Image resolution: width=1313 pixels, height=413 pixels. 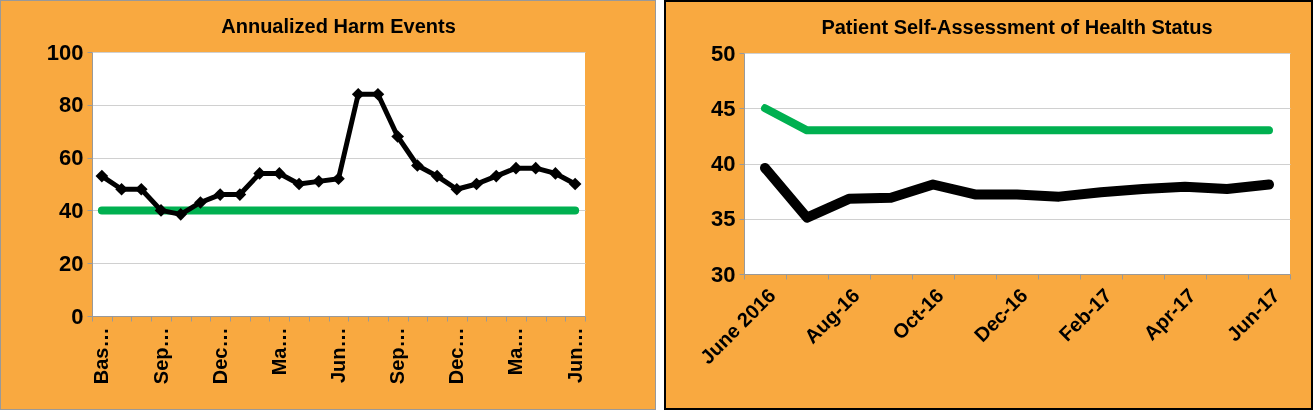 I want to click on y-tick-label: 100, so click(x=65, y=52).